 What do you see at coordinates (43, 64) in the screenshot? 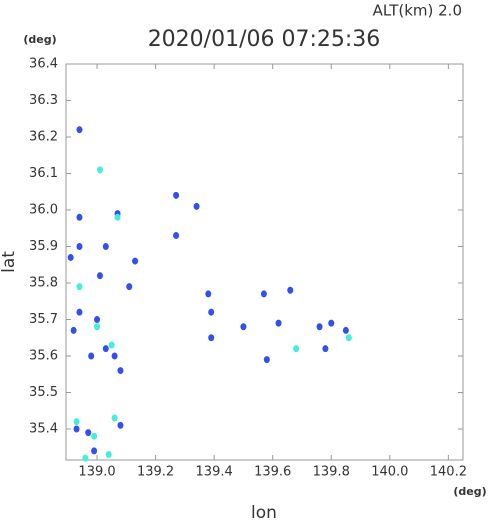
I see `y-tick-label: 36.4` at bounding box center [43, 64].